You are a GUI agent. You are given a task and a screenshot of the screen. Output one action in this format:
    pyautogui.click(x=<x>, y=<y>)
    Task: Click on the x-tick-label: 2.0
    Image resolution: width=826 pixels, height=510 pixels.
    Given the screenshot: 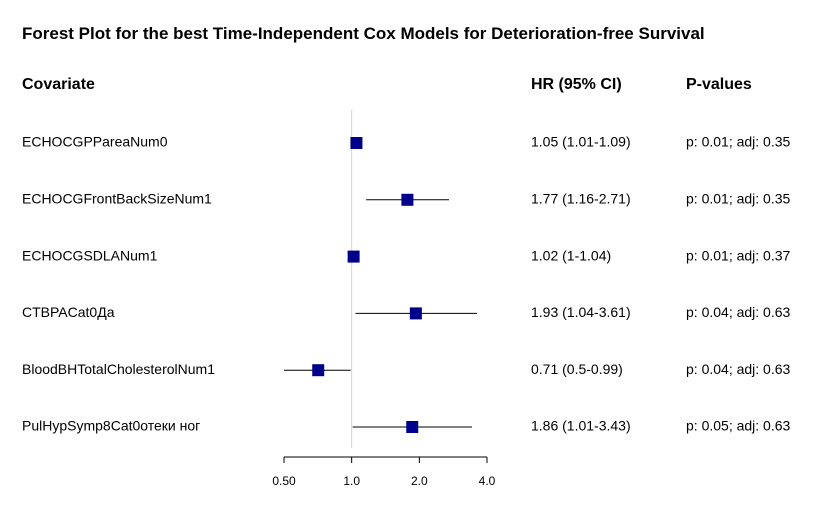 What is the action you would take?
    pyautogui.click(x=419, y=481)
    